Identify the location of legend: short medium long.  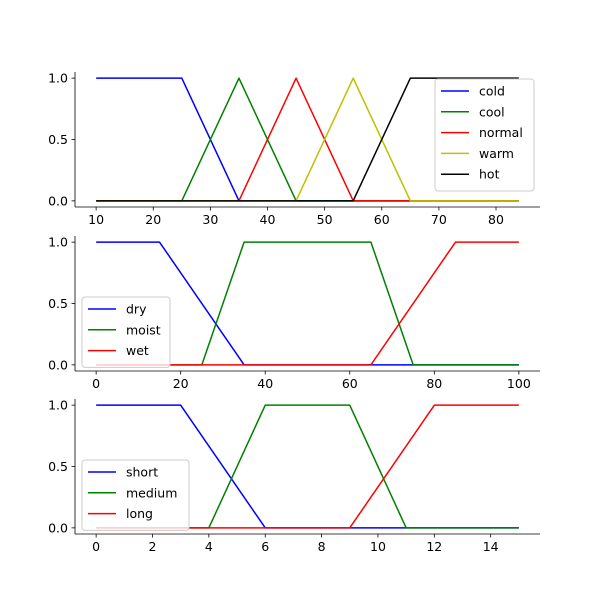
(135, 495).